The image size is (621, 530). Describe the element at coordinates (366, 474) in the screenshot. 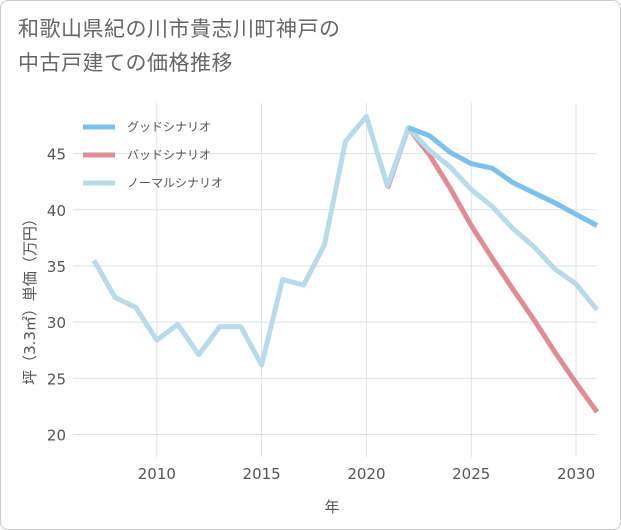

I see `x-tick-label-2020: 2020` at that location.